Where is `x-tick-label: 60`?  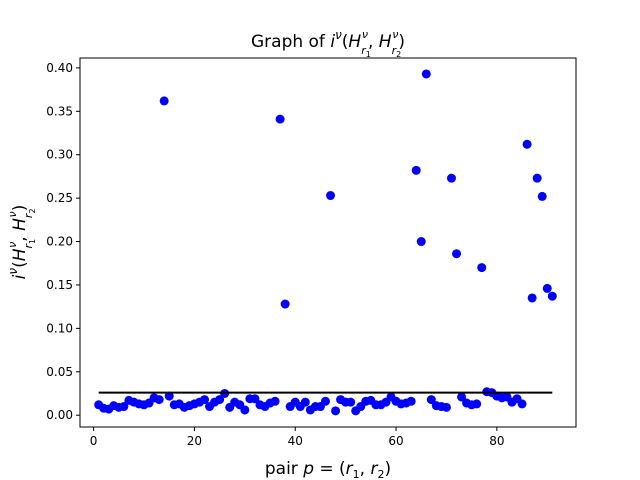
x-tick-label: 60 is located at coordinates (395, 441).